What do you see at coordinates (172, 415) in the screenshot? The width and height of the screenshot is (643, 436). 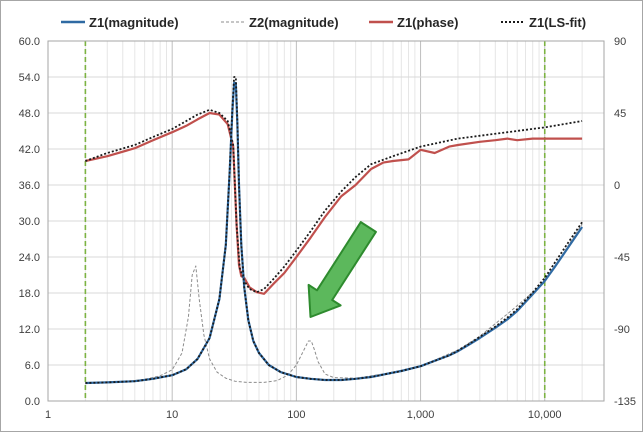 I see `x-tick-label: 10` at bounding box center [172, 415].